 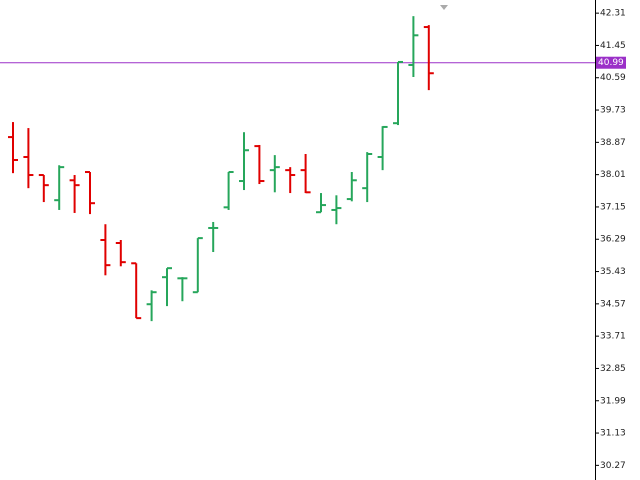 I want to click on price-label-box, so click(x=611, y=62).